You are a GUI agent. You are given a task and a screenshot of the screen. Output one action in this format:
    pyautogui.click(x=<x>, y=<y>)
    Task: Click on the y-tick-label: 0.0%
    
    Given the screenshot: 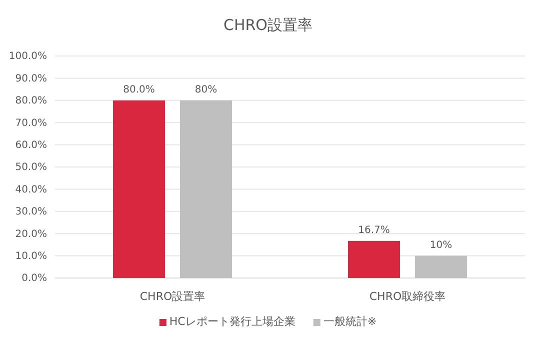 What is the action you would take?
    pyautogui.click(x=34, y=278)
    